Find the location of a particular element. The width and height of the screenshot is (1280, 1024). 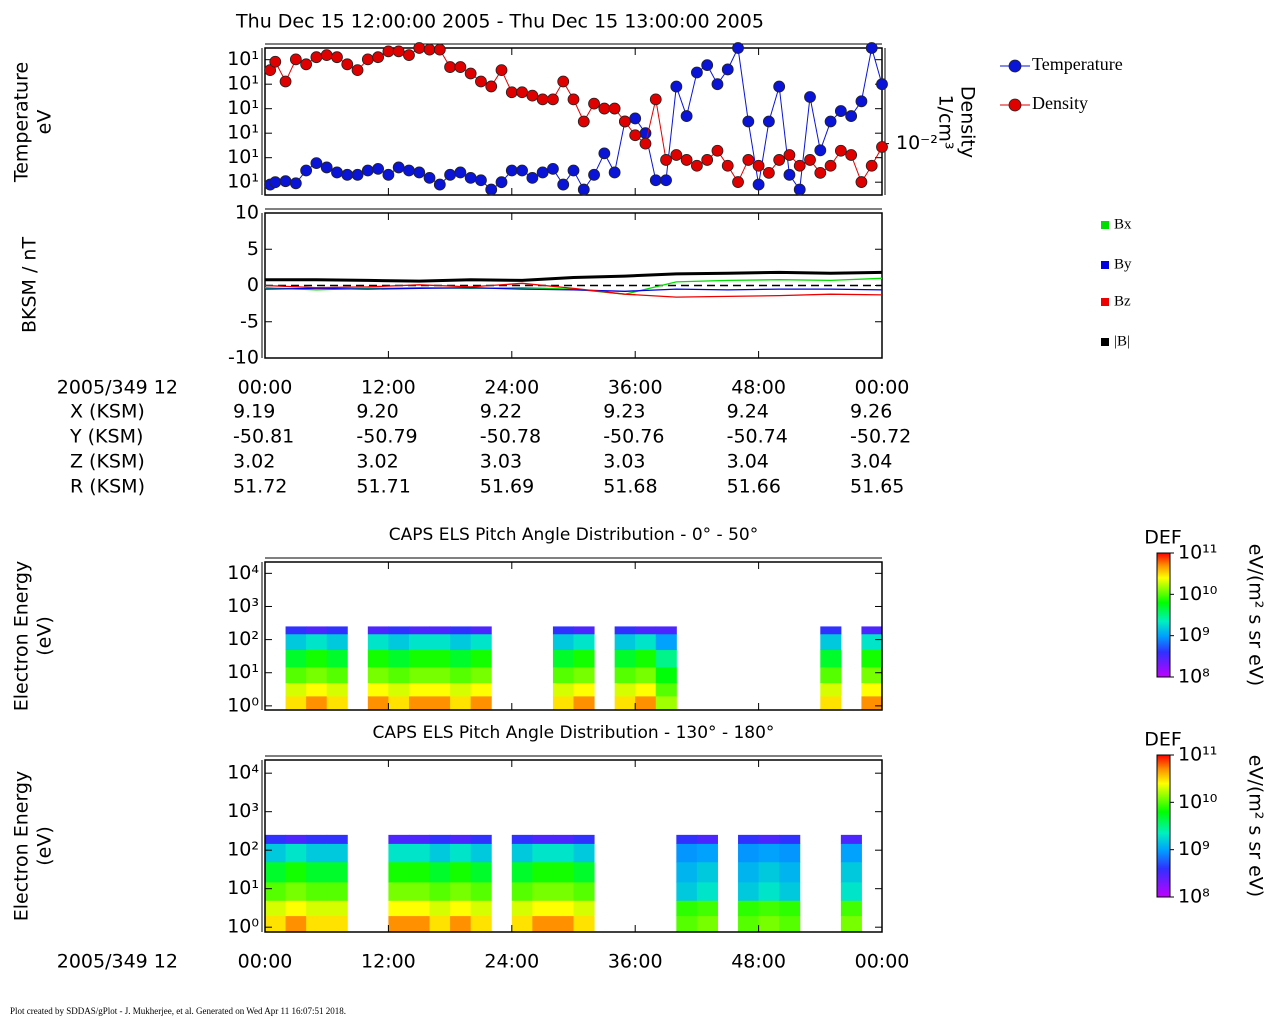

legend-label: By is located at coordinates (1123, 264).